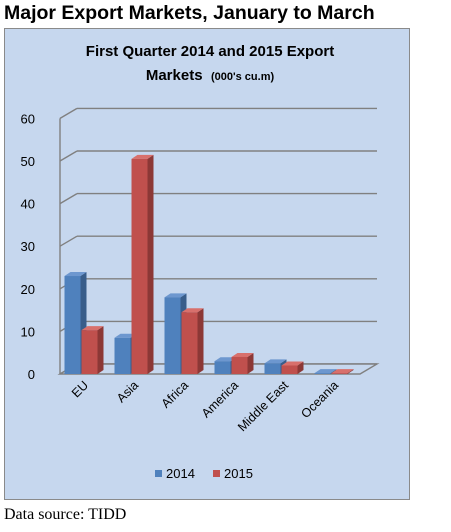 Image resolution: width=451 pixels, height=532 pixels. I want to click on bar-america-2015, so click(242, 363).